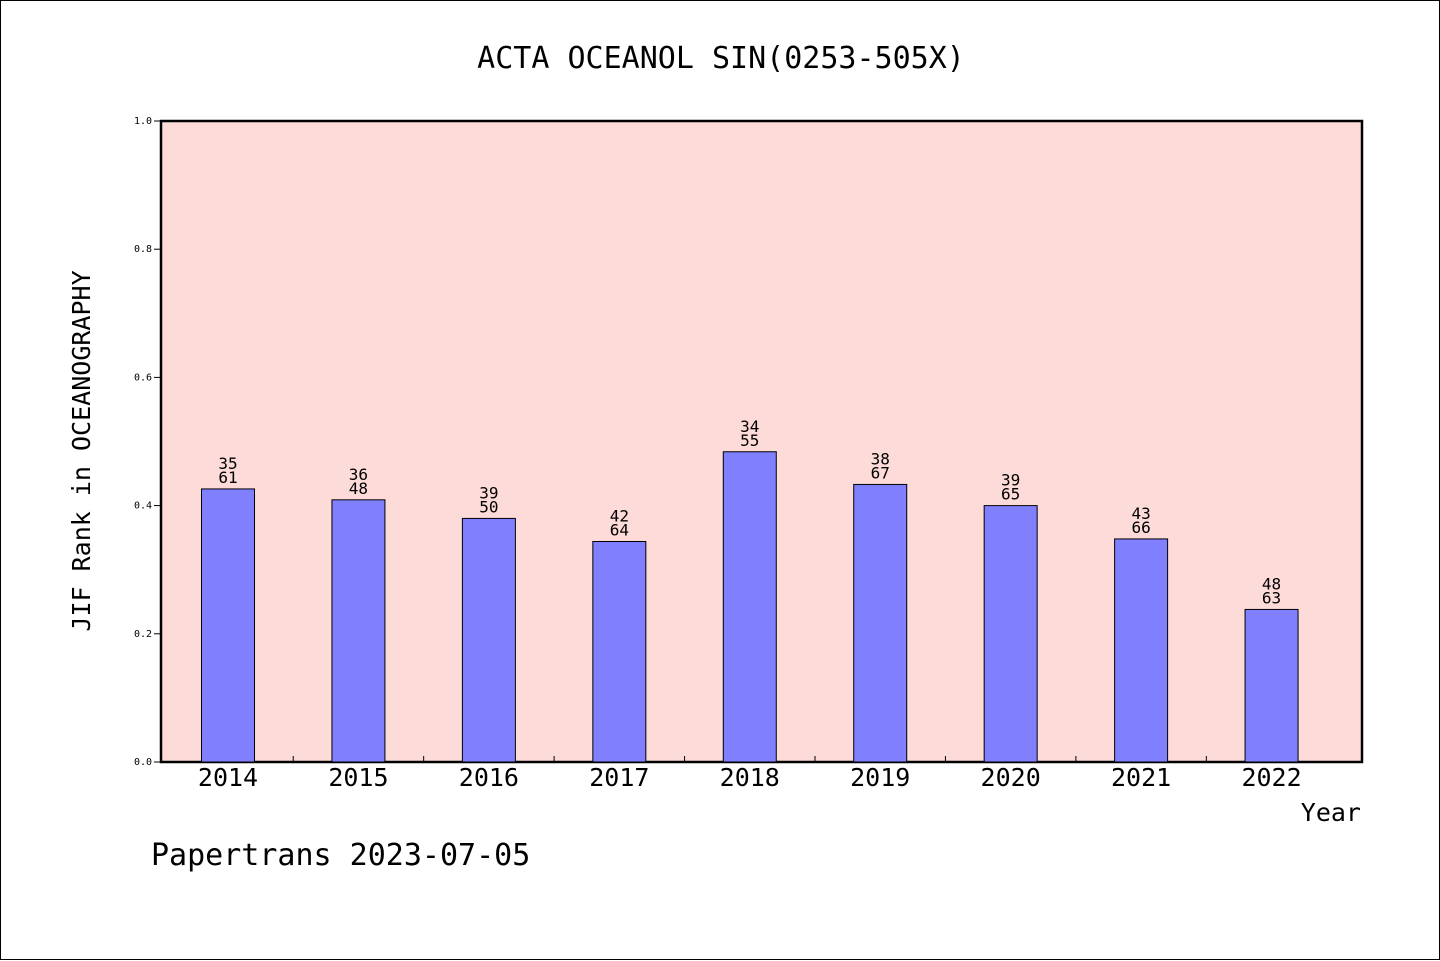  I want to click on y-axis-label: JIF Rank in OCEANOGRAPHY, so click(81, 450).